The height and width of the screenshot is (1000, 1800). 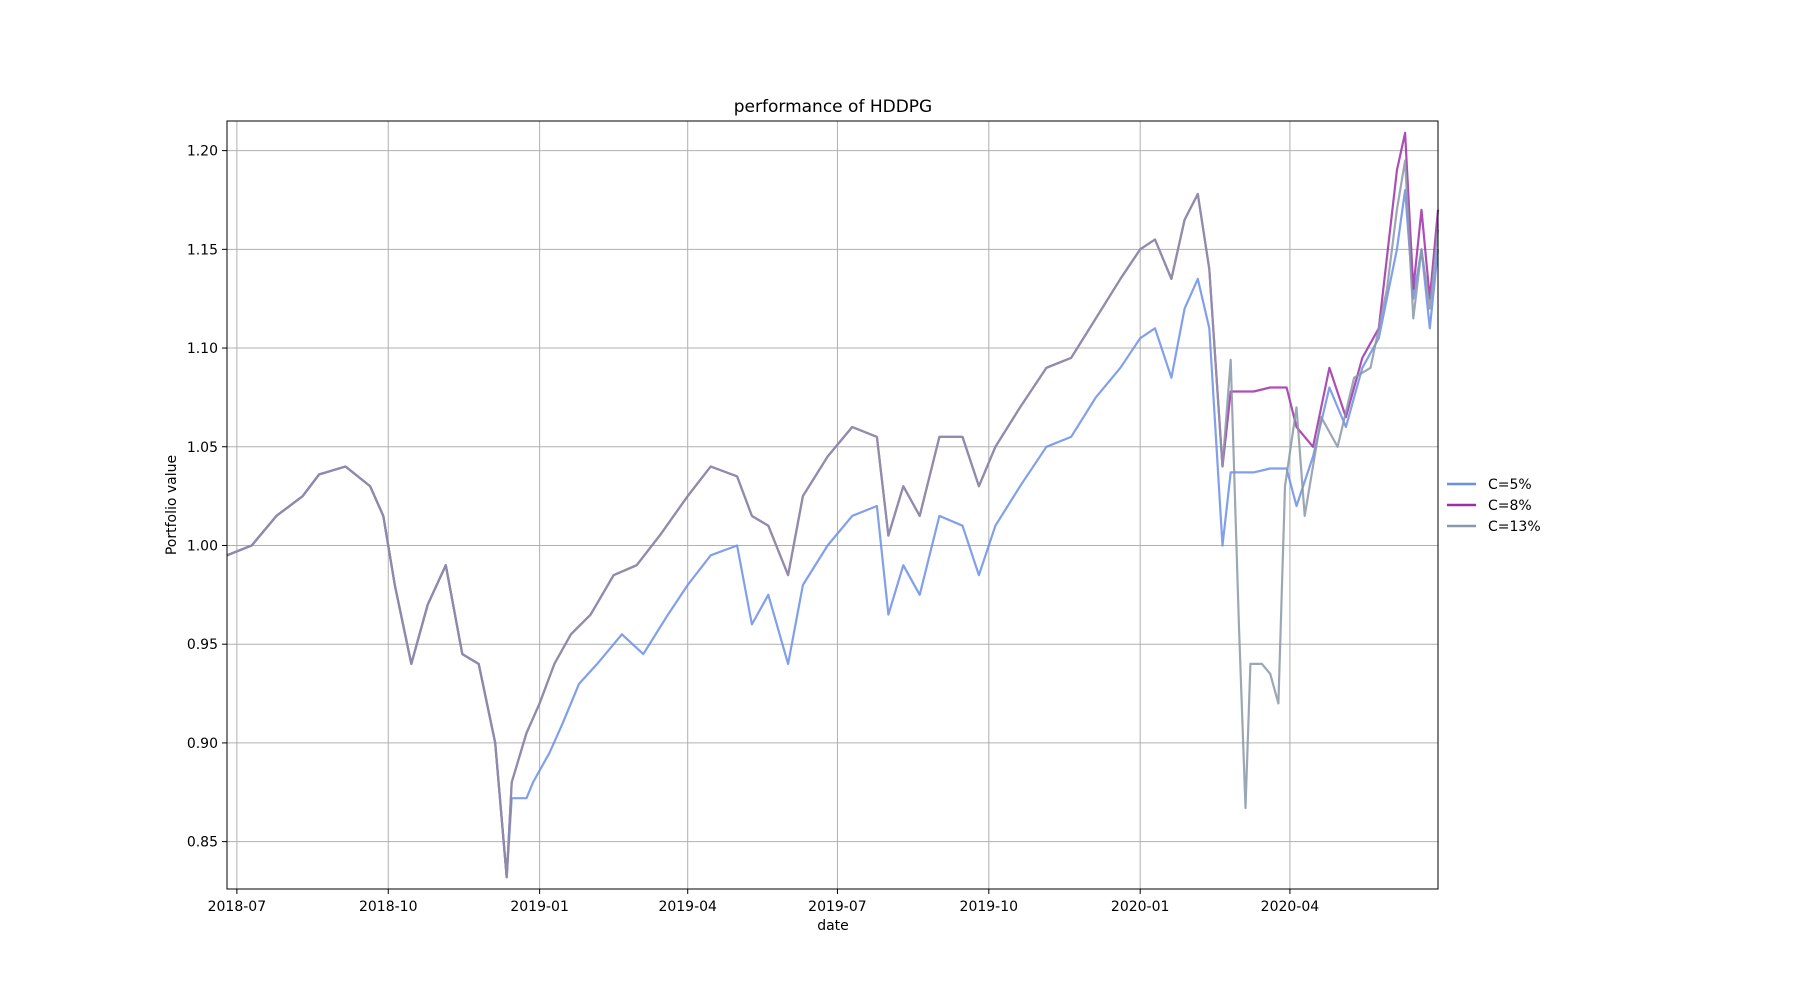 What do you see at coordinates (687, 907) in the screenshot?
I see `x-tick-label: 2019-04` at bounding box center [687, 907].